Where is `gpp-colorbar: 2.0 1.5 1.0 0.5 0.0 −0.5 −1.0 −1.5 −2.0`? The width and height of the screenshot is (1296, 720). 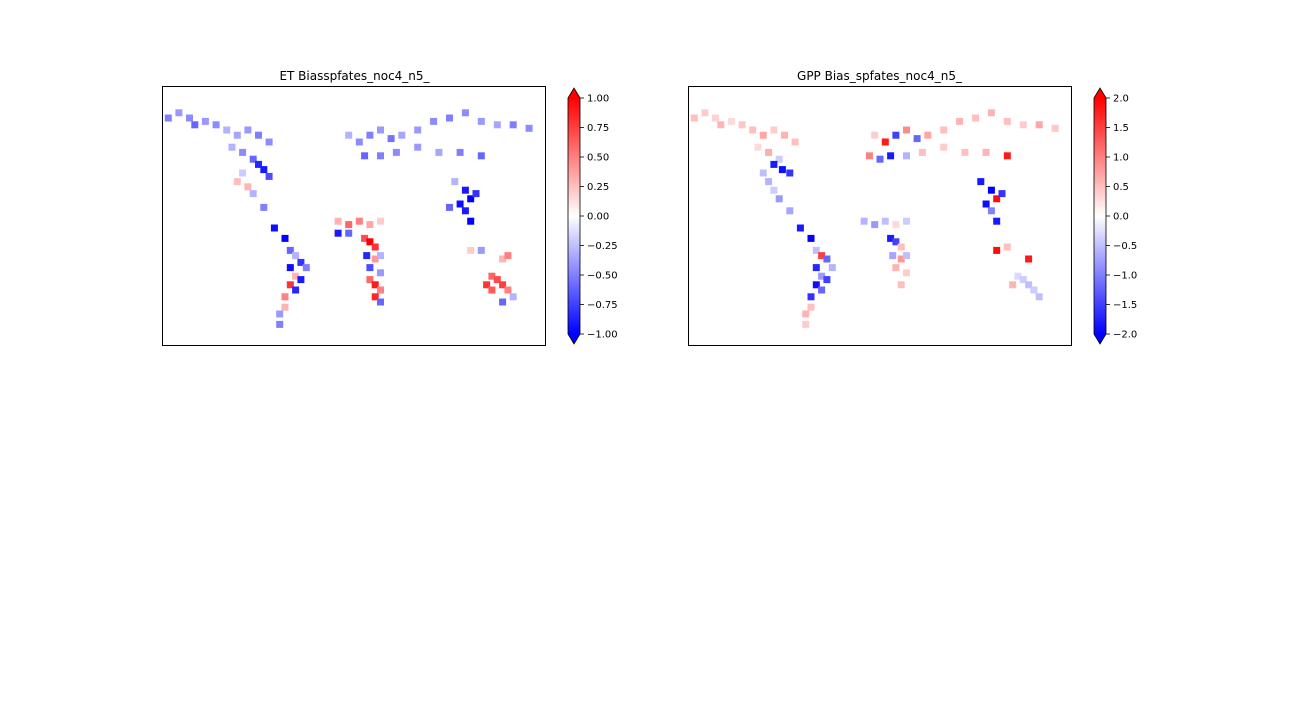
gpp-colorbar: 2.0 1.5 1.0 0.5 0.0 −0.5 −1.0 −1.5 −2.0 is located at coordinates (1115, 216).